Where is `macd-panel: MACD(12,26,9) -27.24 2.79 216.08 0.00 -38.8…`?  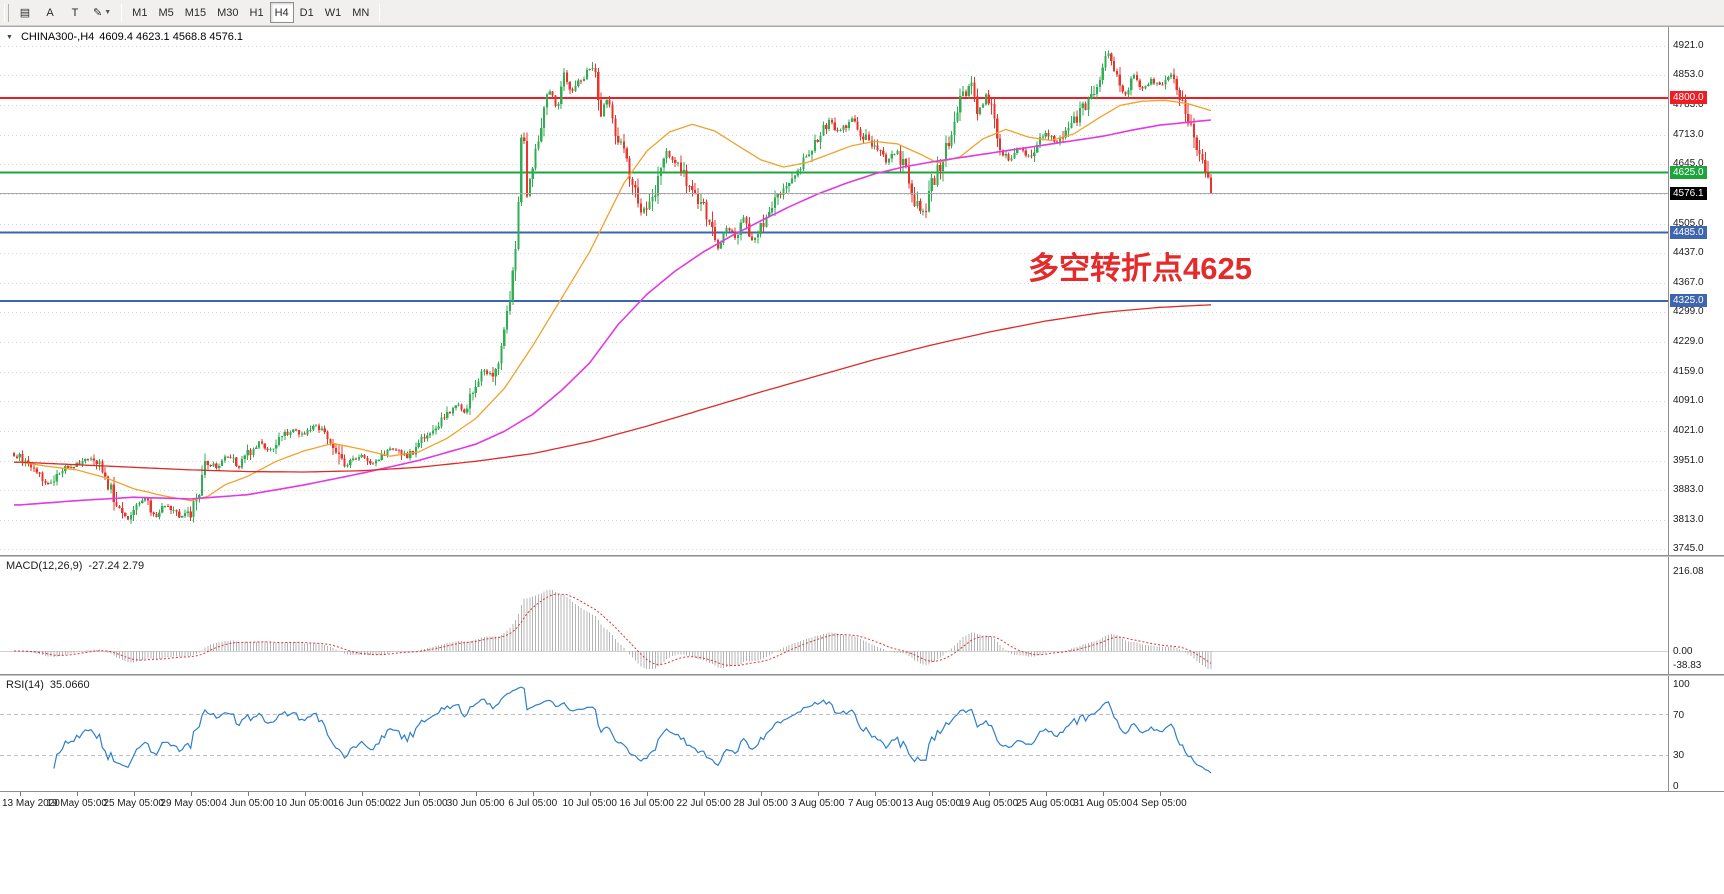 macd-panel: MACD(12,26,9) -27.24 2.79 216.08 0.00 -38.8… is located at coordinates (862, 615).